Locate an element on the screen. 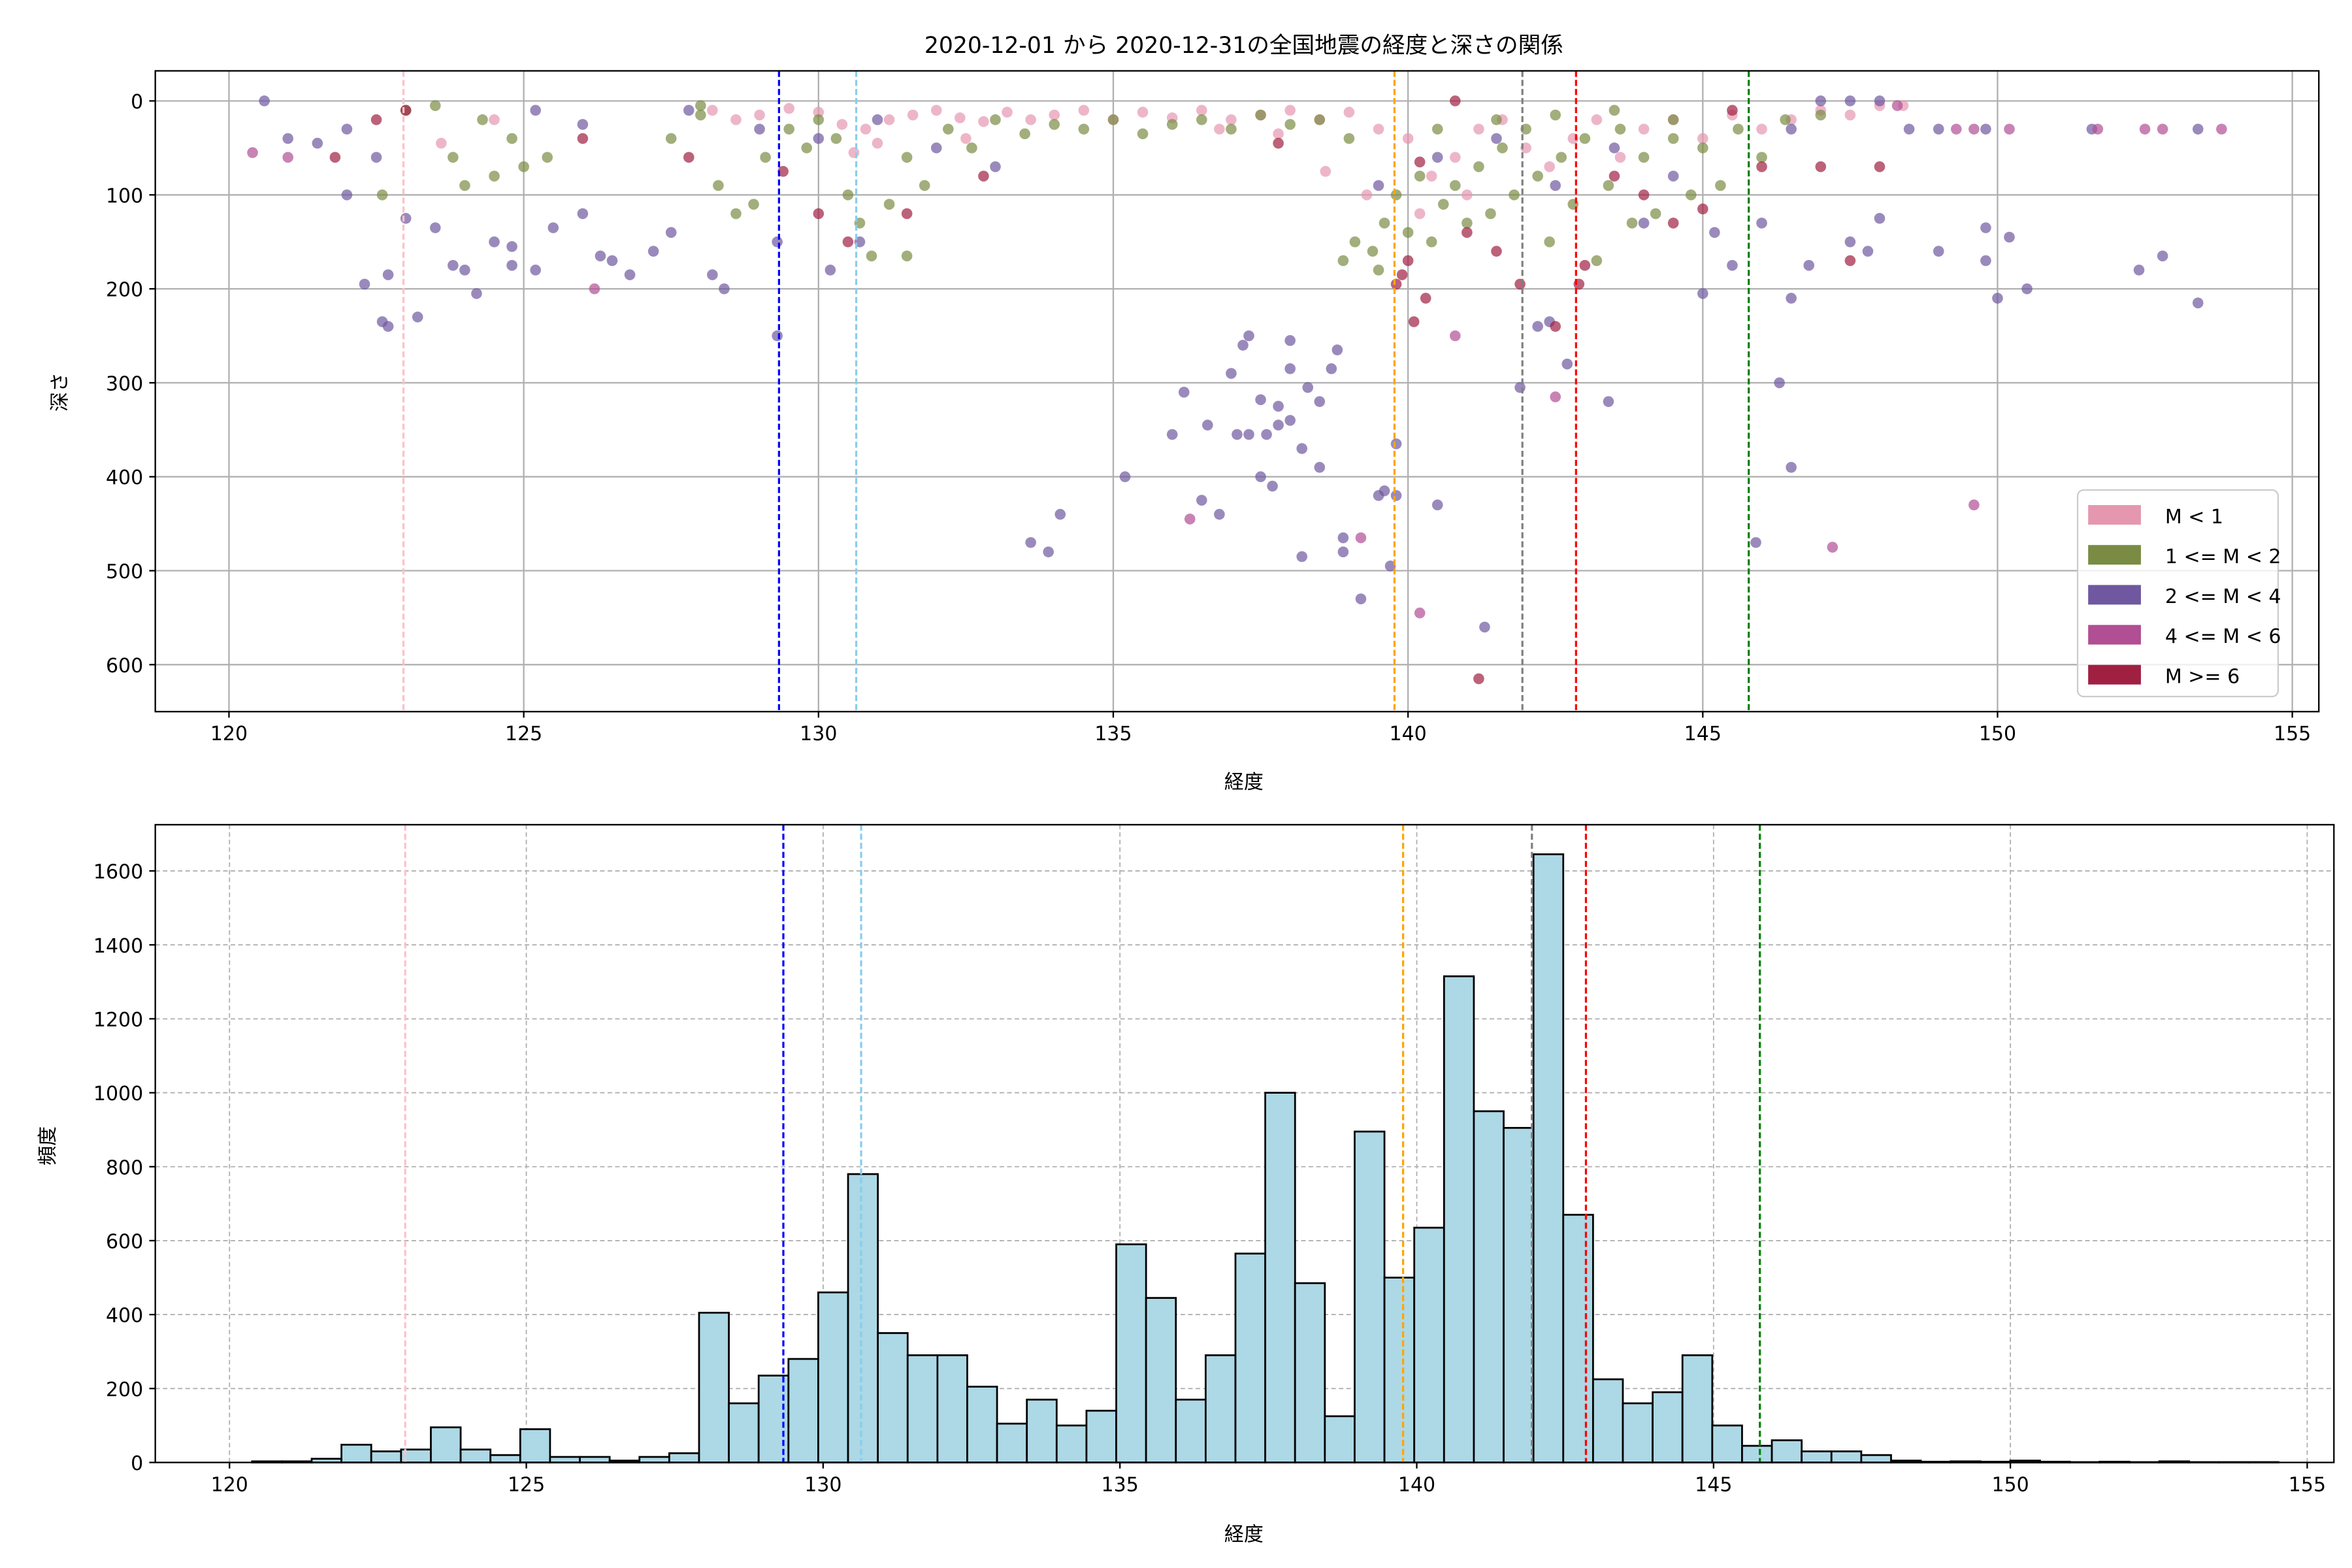 The height and width of the screenshot is (1568, 2352). x-tick-label: 135 is located at coordinates (1120, 1484).